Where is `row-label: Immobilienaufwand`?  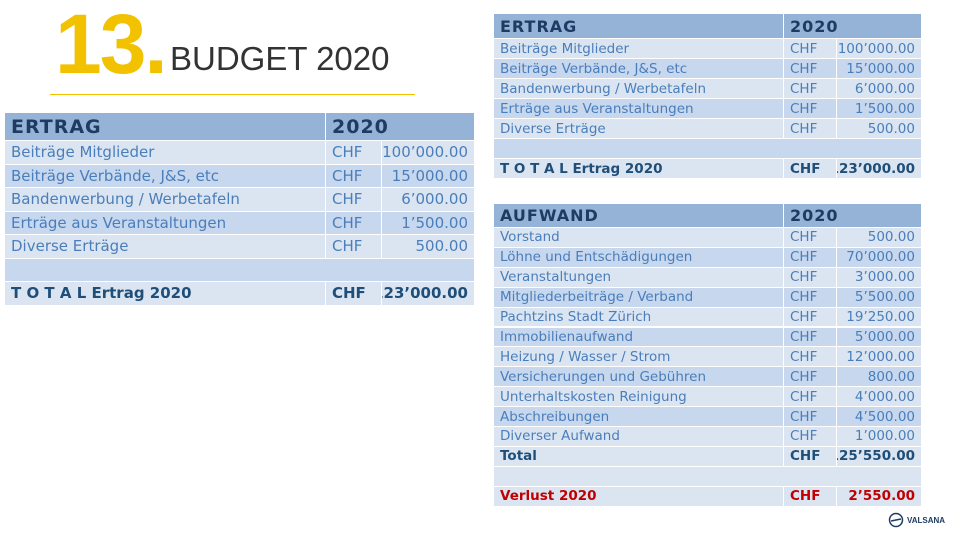
row-label: Immobilienaufwand is located at coordinates (638, 337).